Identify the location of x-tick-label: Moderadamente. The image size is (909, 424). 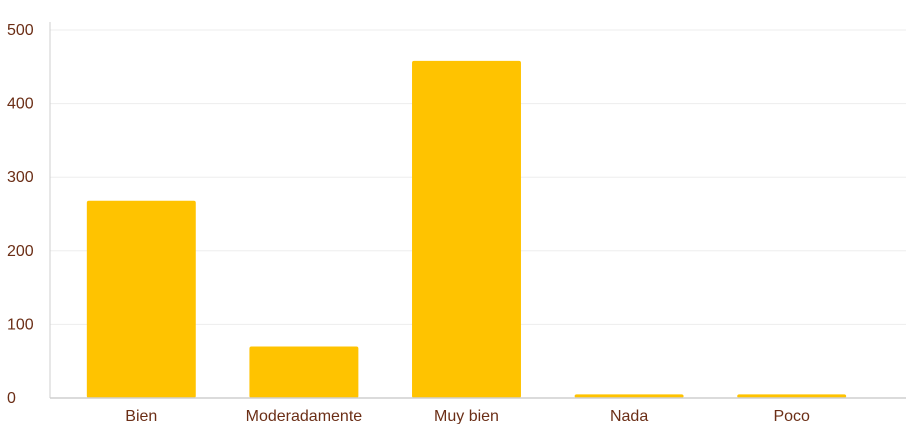
(304, 416).